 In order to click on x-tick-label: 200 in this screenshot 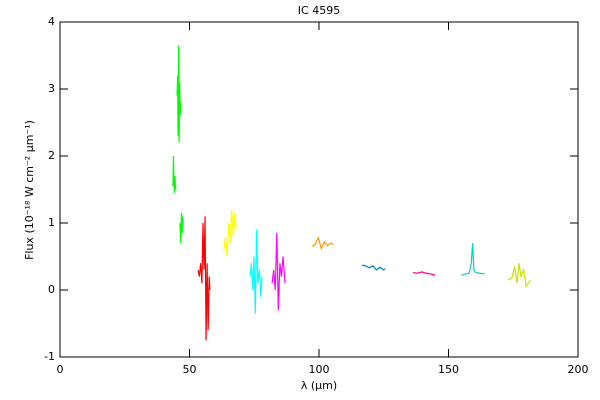, I will do `click(578, 369)`.